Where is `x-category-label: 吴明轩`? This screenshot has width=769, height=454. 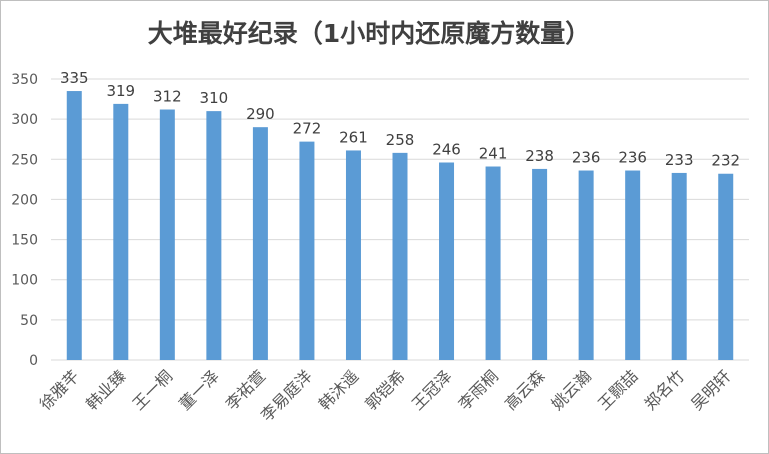
x-category-label: 吴明轩 is located at coordinates (710, 389).